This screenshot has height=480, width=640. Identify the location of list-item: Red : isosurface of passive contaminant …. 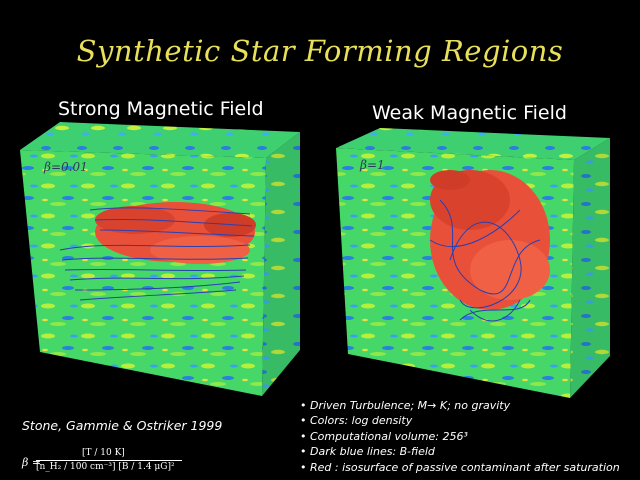
(460, 467).